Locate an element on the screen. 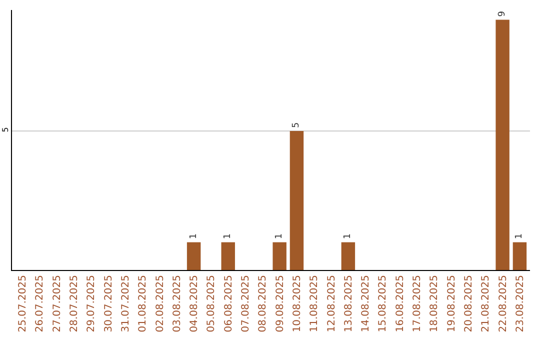  x-tick-label: 18.08.2025 is located at coordinates (434, 303).